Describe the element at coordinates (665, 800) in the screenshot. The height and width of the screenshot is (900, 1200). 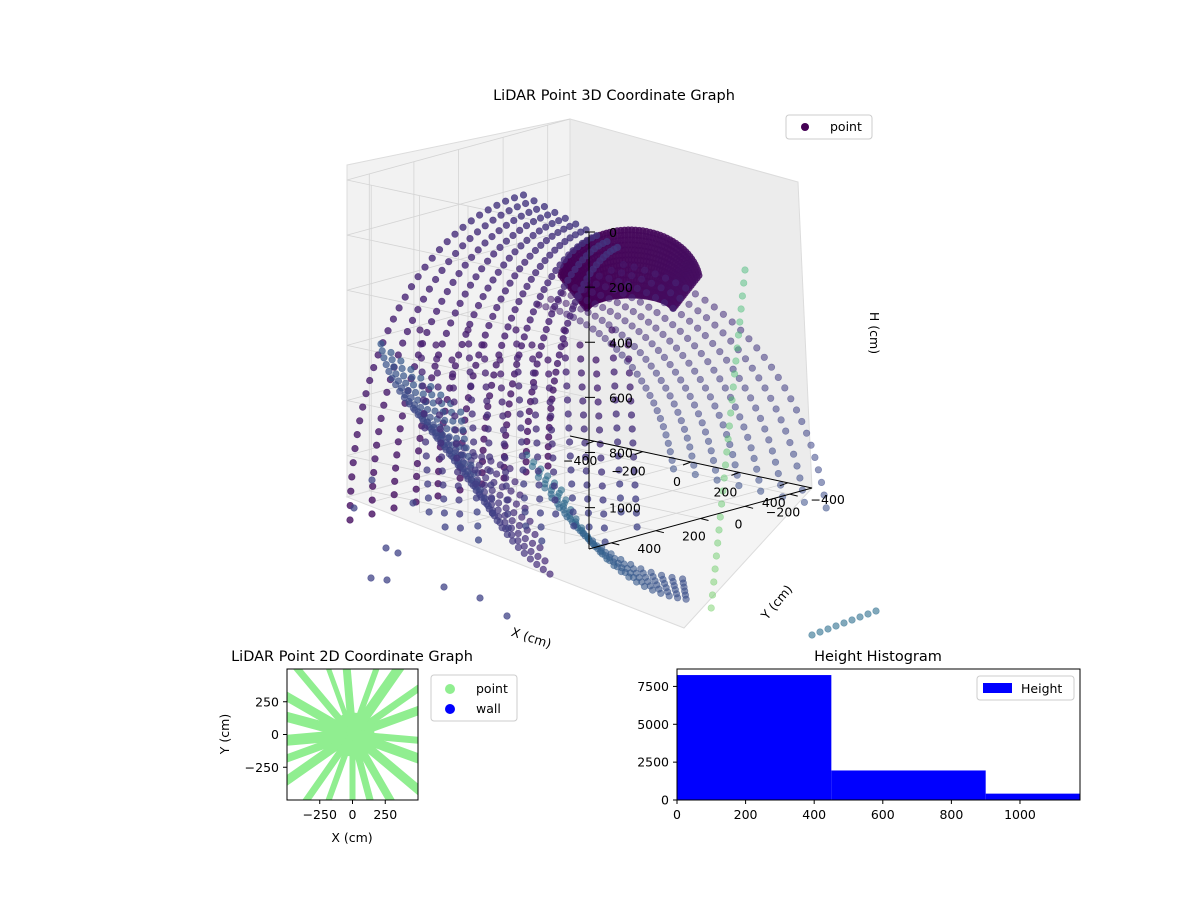
I see `y-tick-label-histogram: 0` at that location.